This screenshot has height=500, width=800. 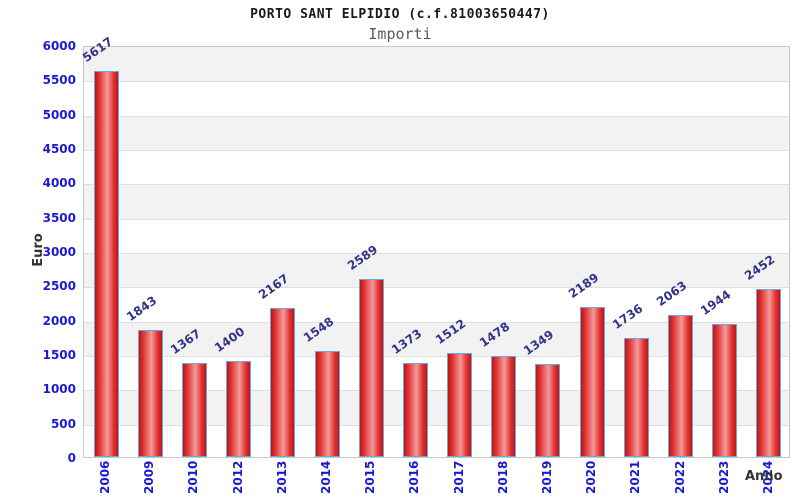 What do you see at coordinates (679, 477) in the screenshot?
I see `x-tick-label: 2022` at bounding box center [679, 477].